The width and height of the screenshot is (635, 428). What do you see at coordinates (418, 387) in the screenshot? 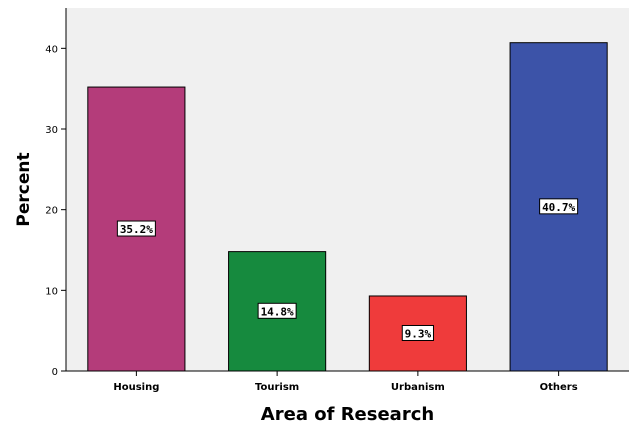
I see `x-tick-label: Urbanism` at bounding box center [418, 387].